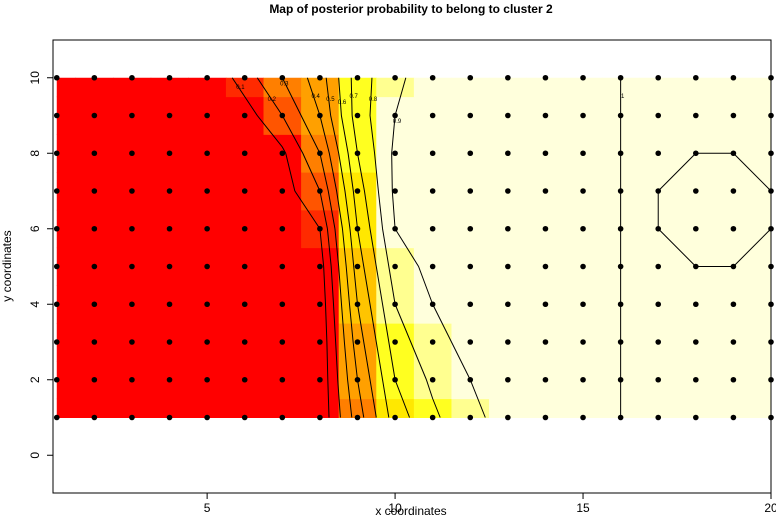  What do you see at coordinates (410, 511) in the screenshot?
I see `x-axis-label: x coordinates` at bounding box center [410, 511].